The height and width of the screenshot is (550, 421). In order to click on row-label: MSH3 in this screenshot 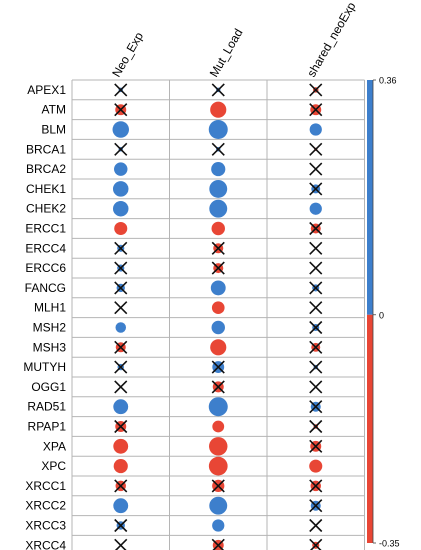, I will do `click(50, 347)`.